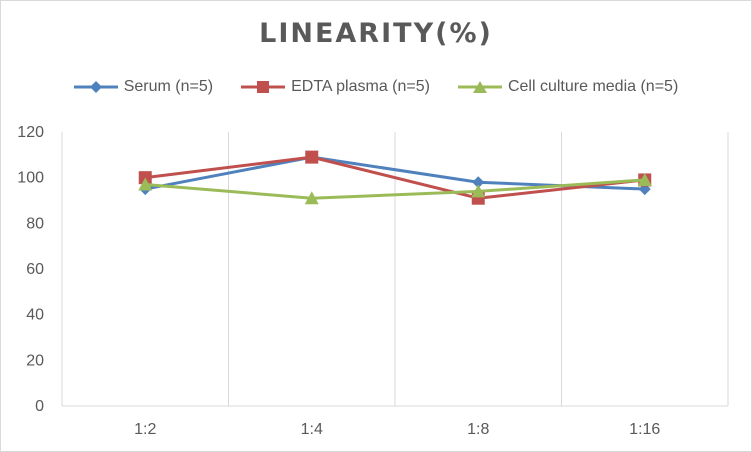  I want to click on legend-item-cell-culture-media: Cell culture media (n=5), so click(568, 87).